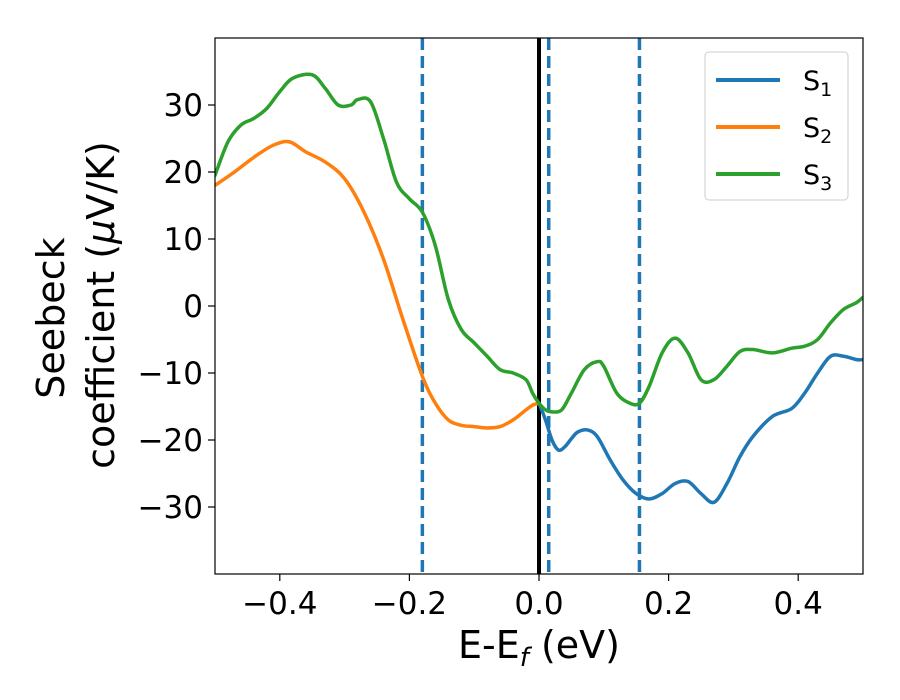 Image resolution: width=900 pixels, height=700 pixels. I want to click on x-axis-ticks: −0.4 −0.2 0.0 0.2 0.4, so click(532, 598).